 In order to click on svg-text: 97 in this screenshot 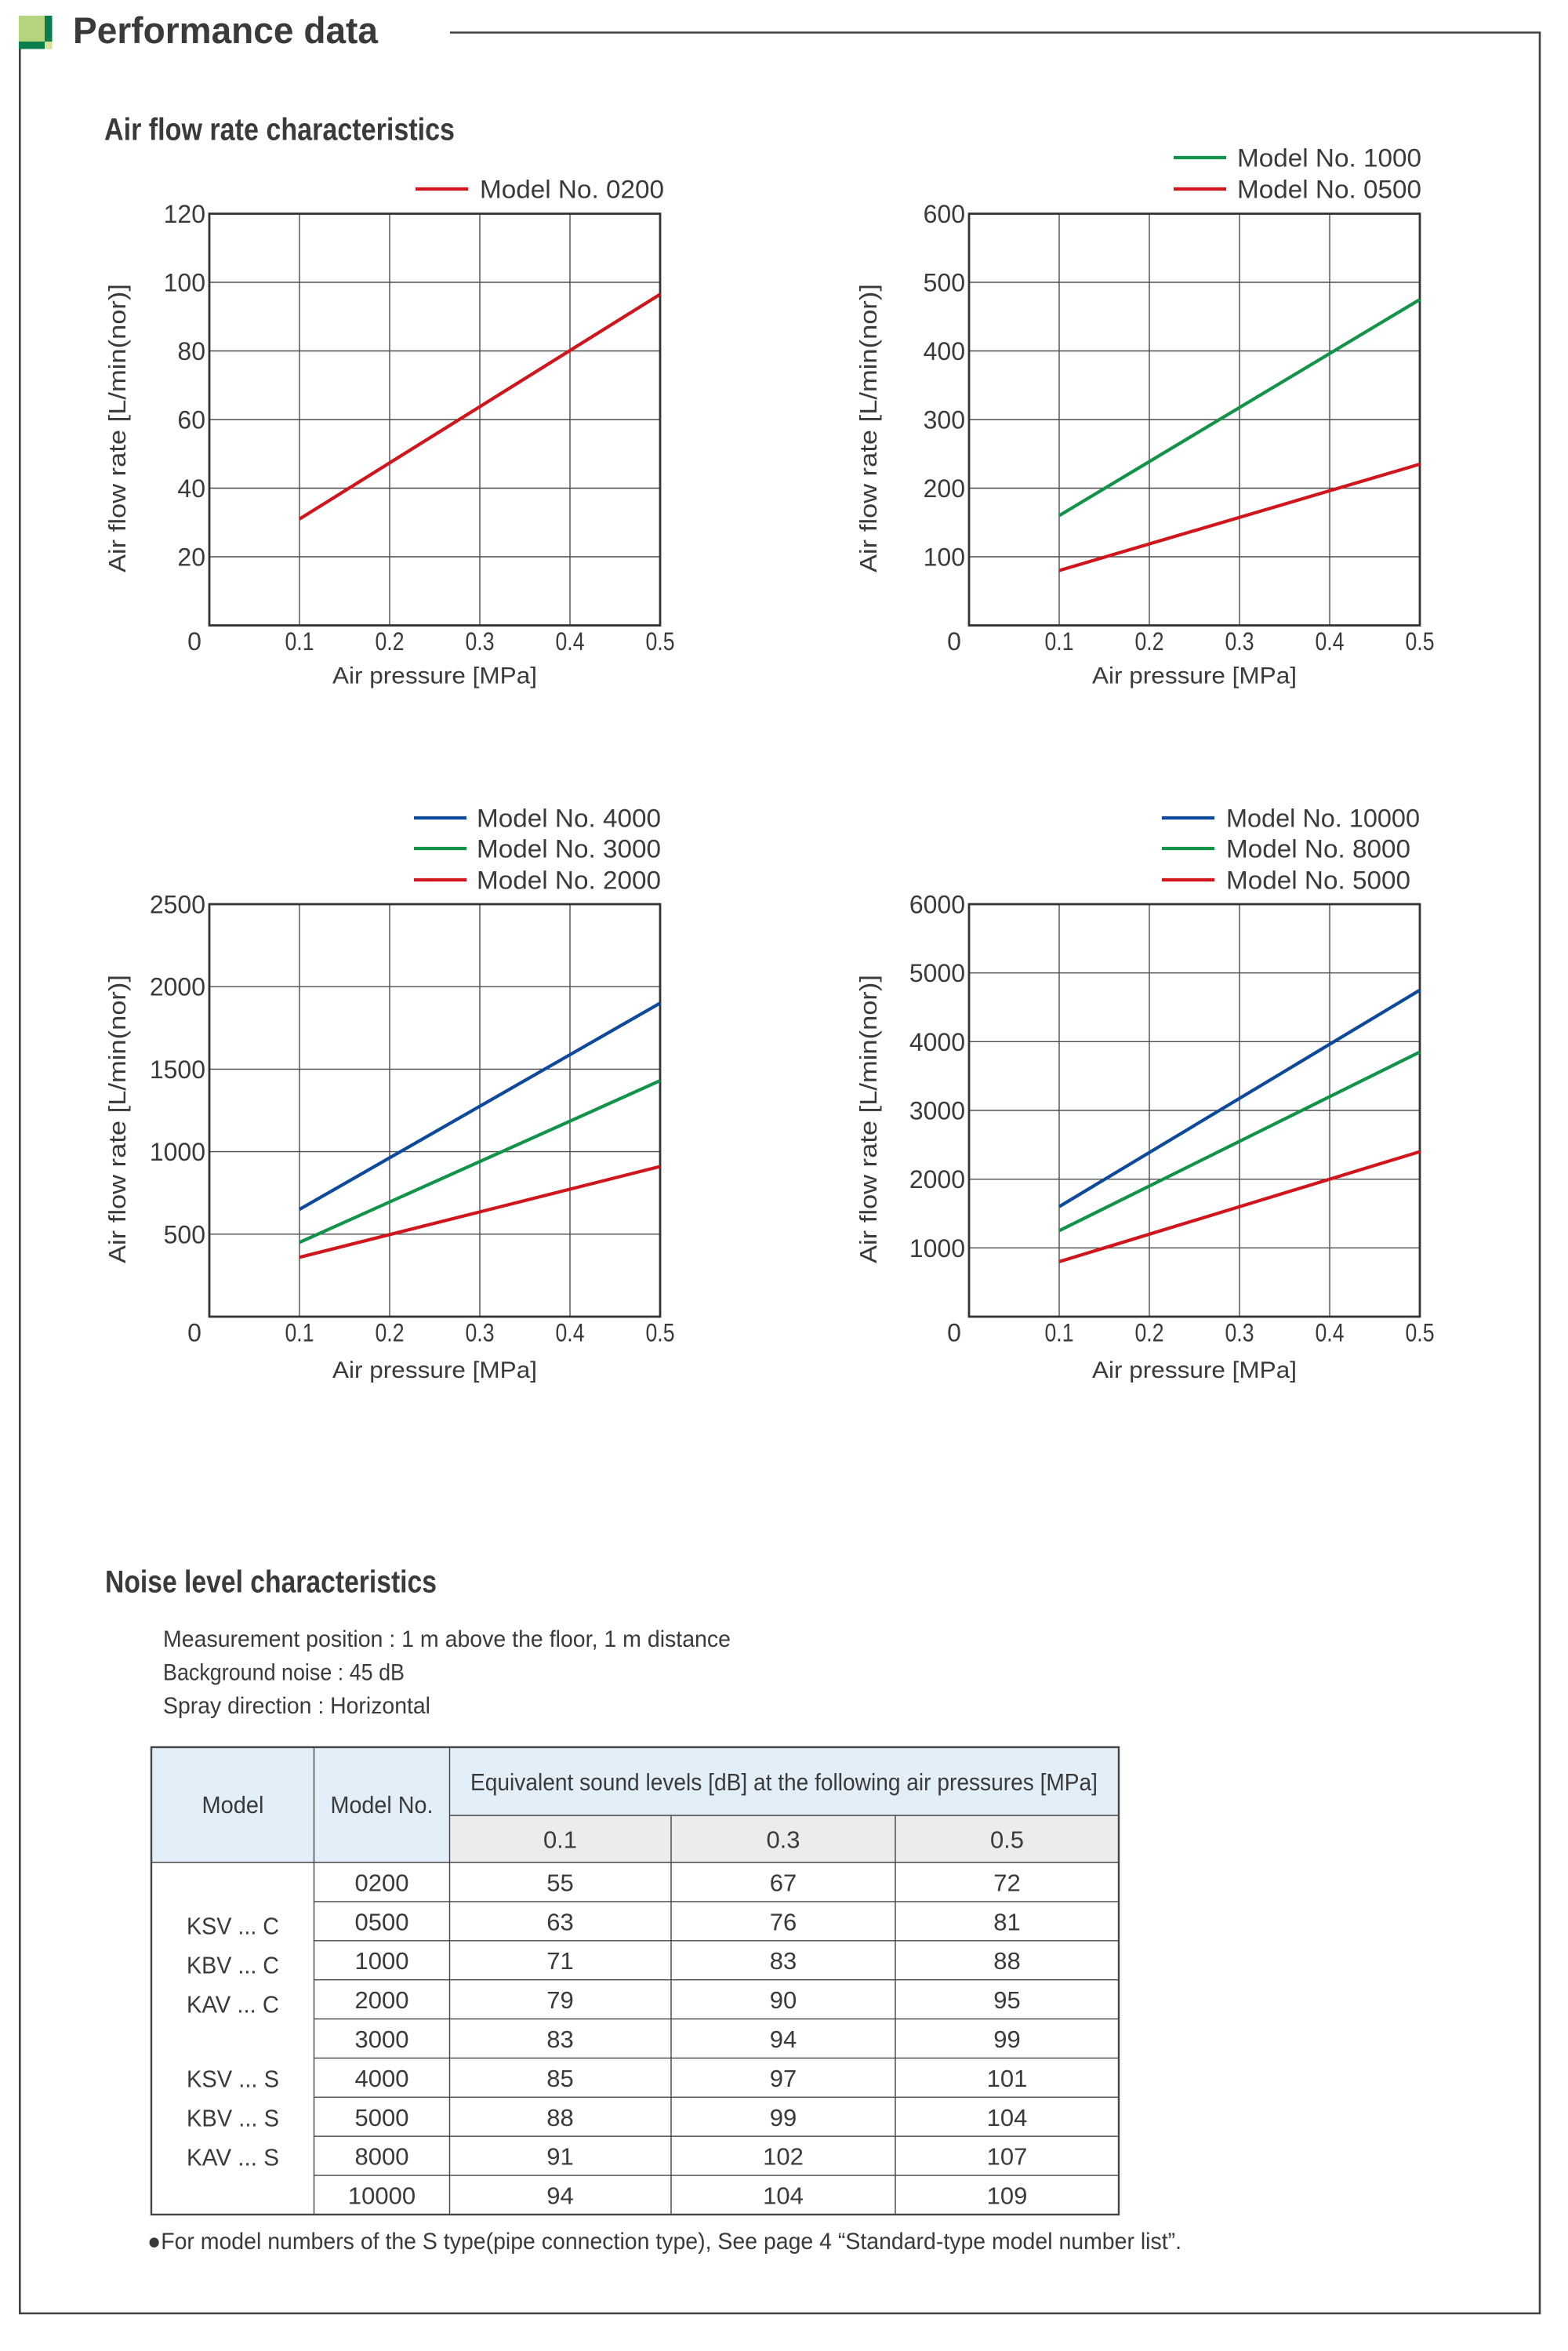, I will do `click(783, 2078)`.